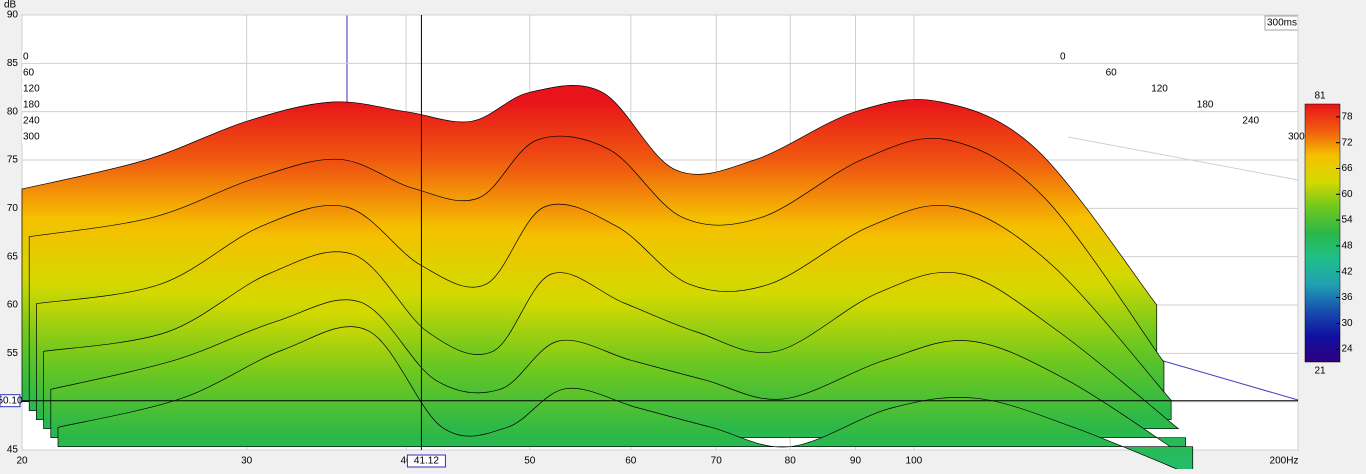 This screenshot has height=474, width=1366. Describe the element at coordinates (1284, 461) in the screenshot. I see `x-tick-label: 200Hz` at that location.